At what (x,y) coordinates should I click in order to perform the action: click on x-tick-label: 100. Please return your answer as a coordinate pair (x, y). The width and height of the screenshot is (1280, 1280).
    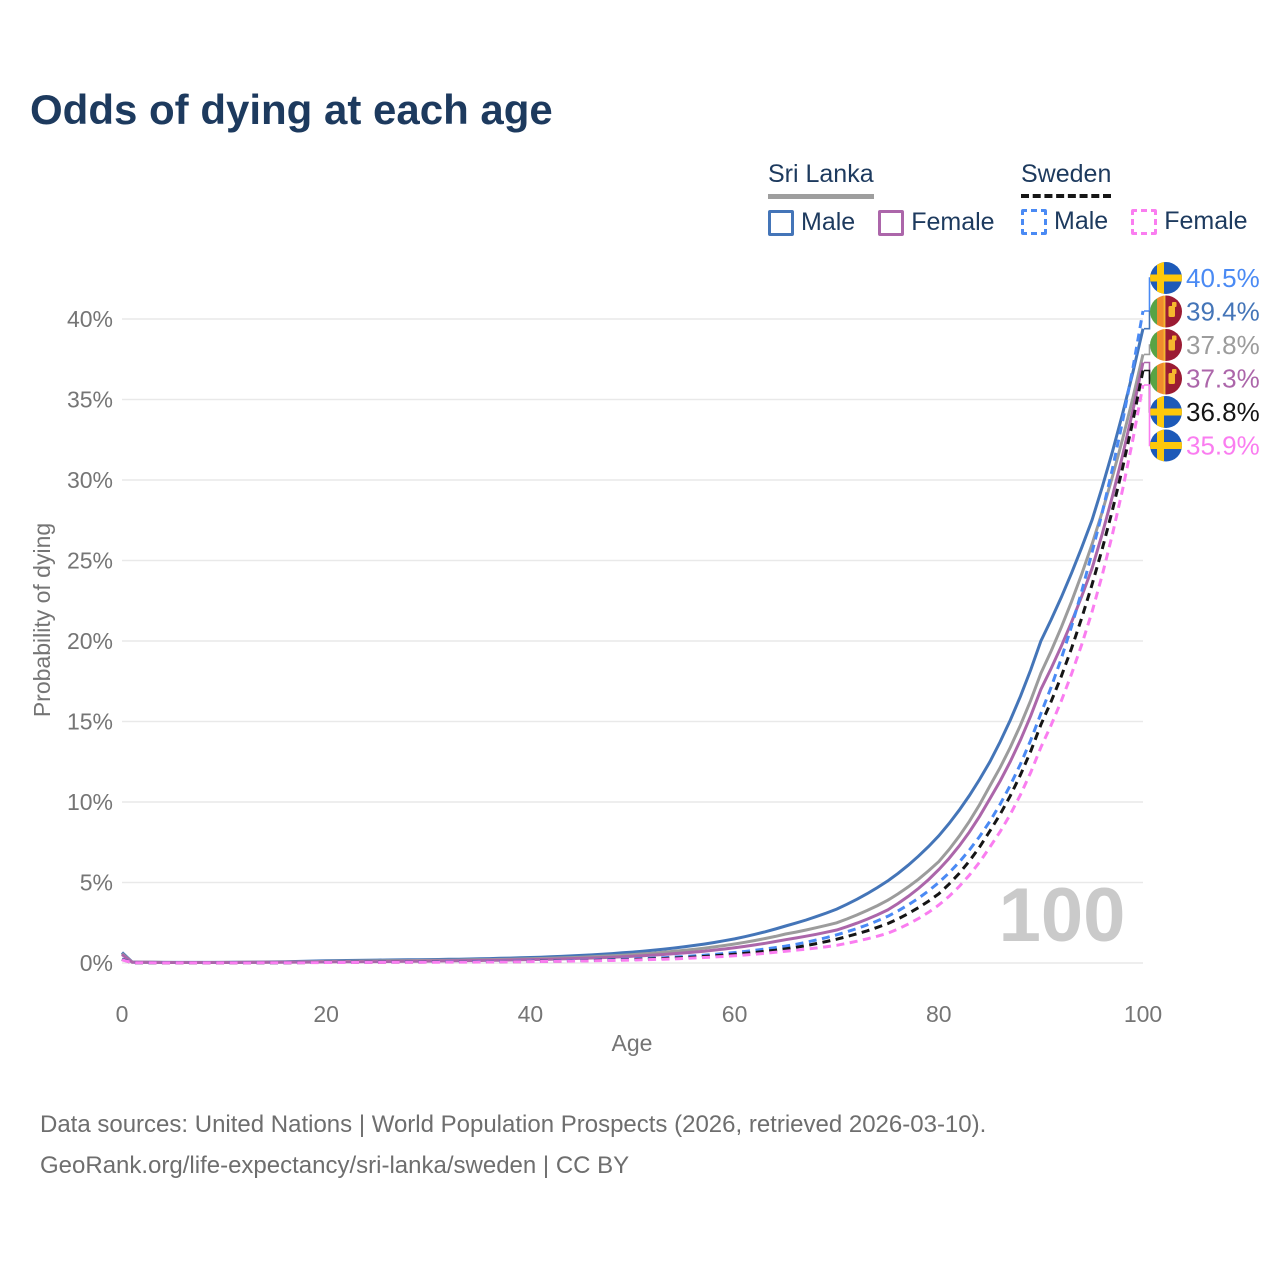
    Looking at the image, I should click on (1143, 1014).